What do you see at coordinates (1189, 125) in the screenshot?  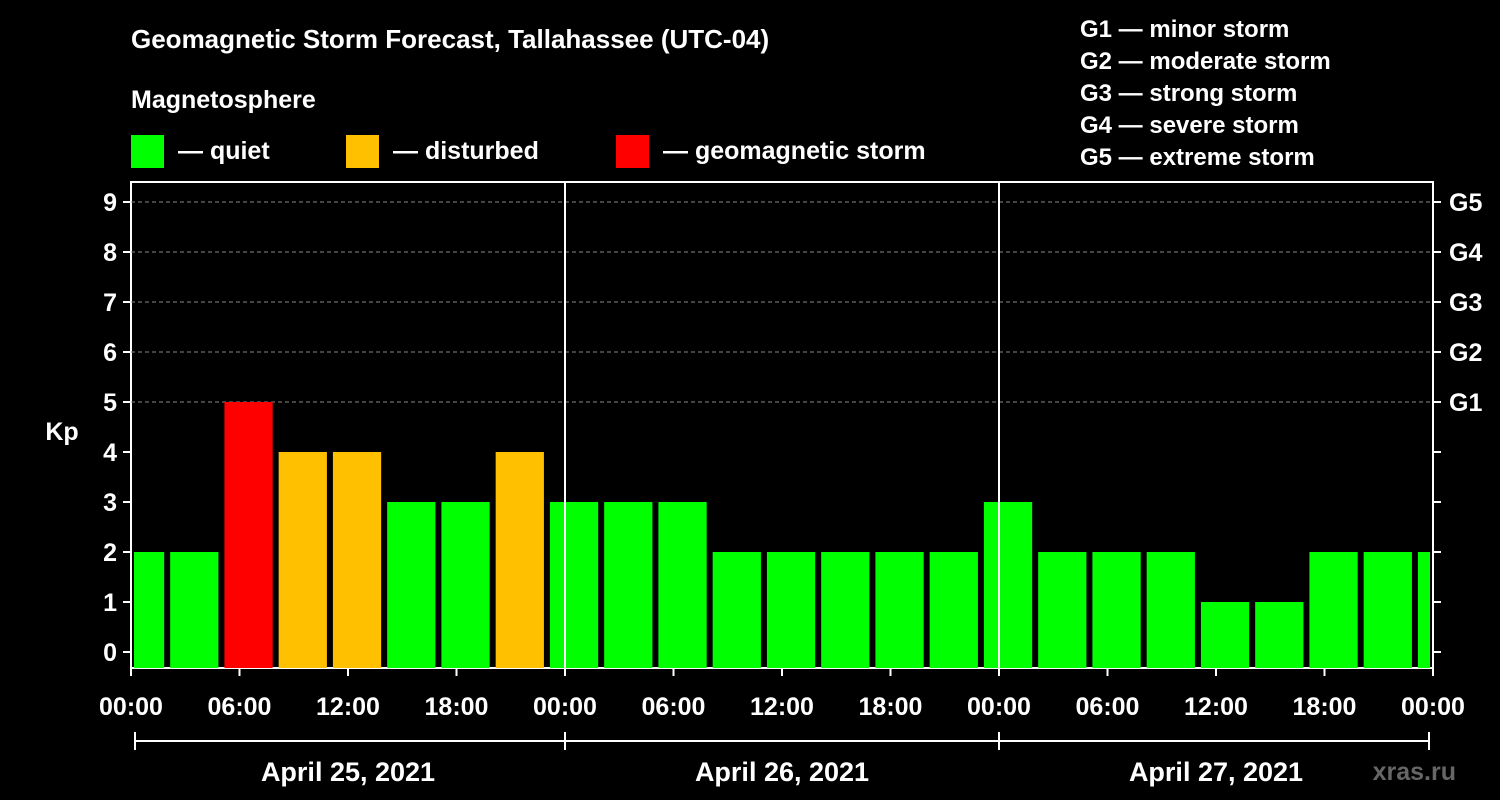 I see `g-scale-g4: G4 — severe storm` at bounding box center [1189, 125].